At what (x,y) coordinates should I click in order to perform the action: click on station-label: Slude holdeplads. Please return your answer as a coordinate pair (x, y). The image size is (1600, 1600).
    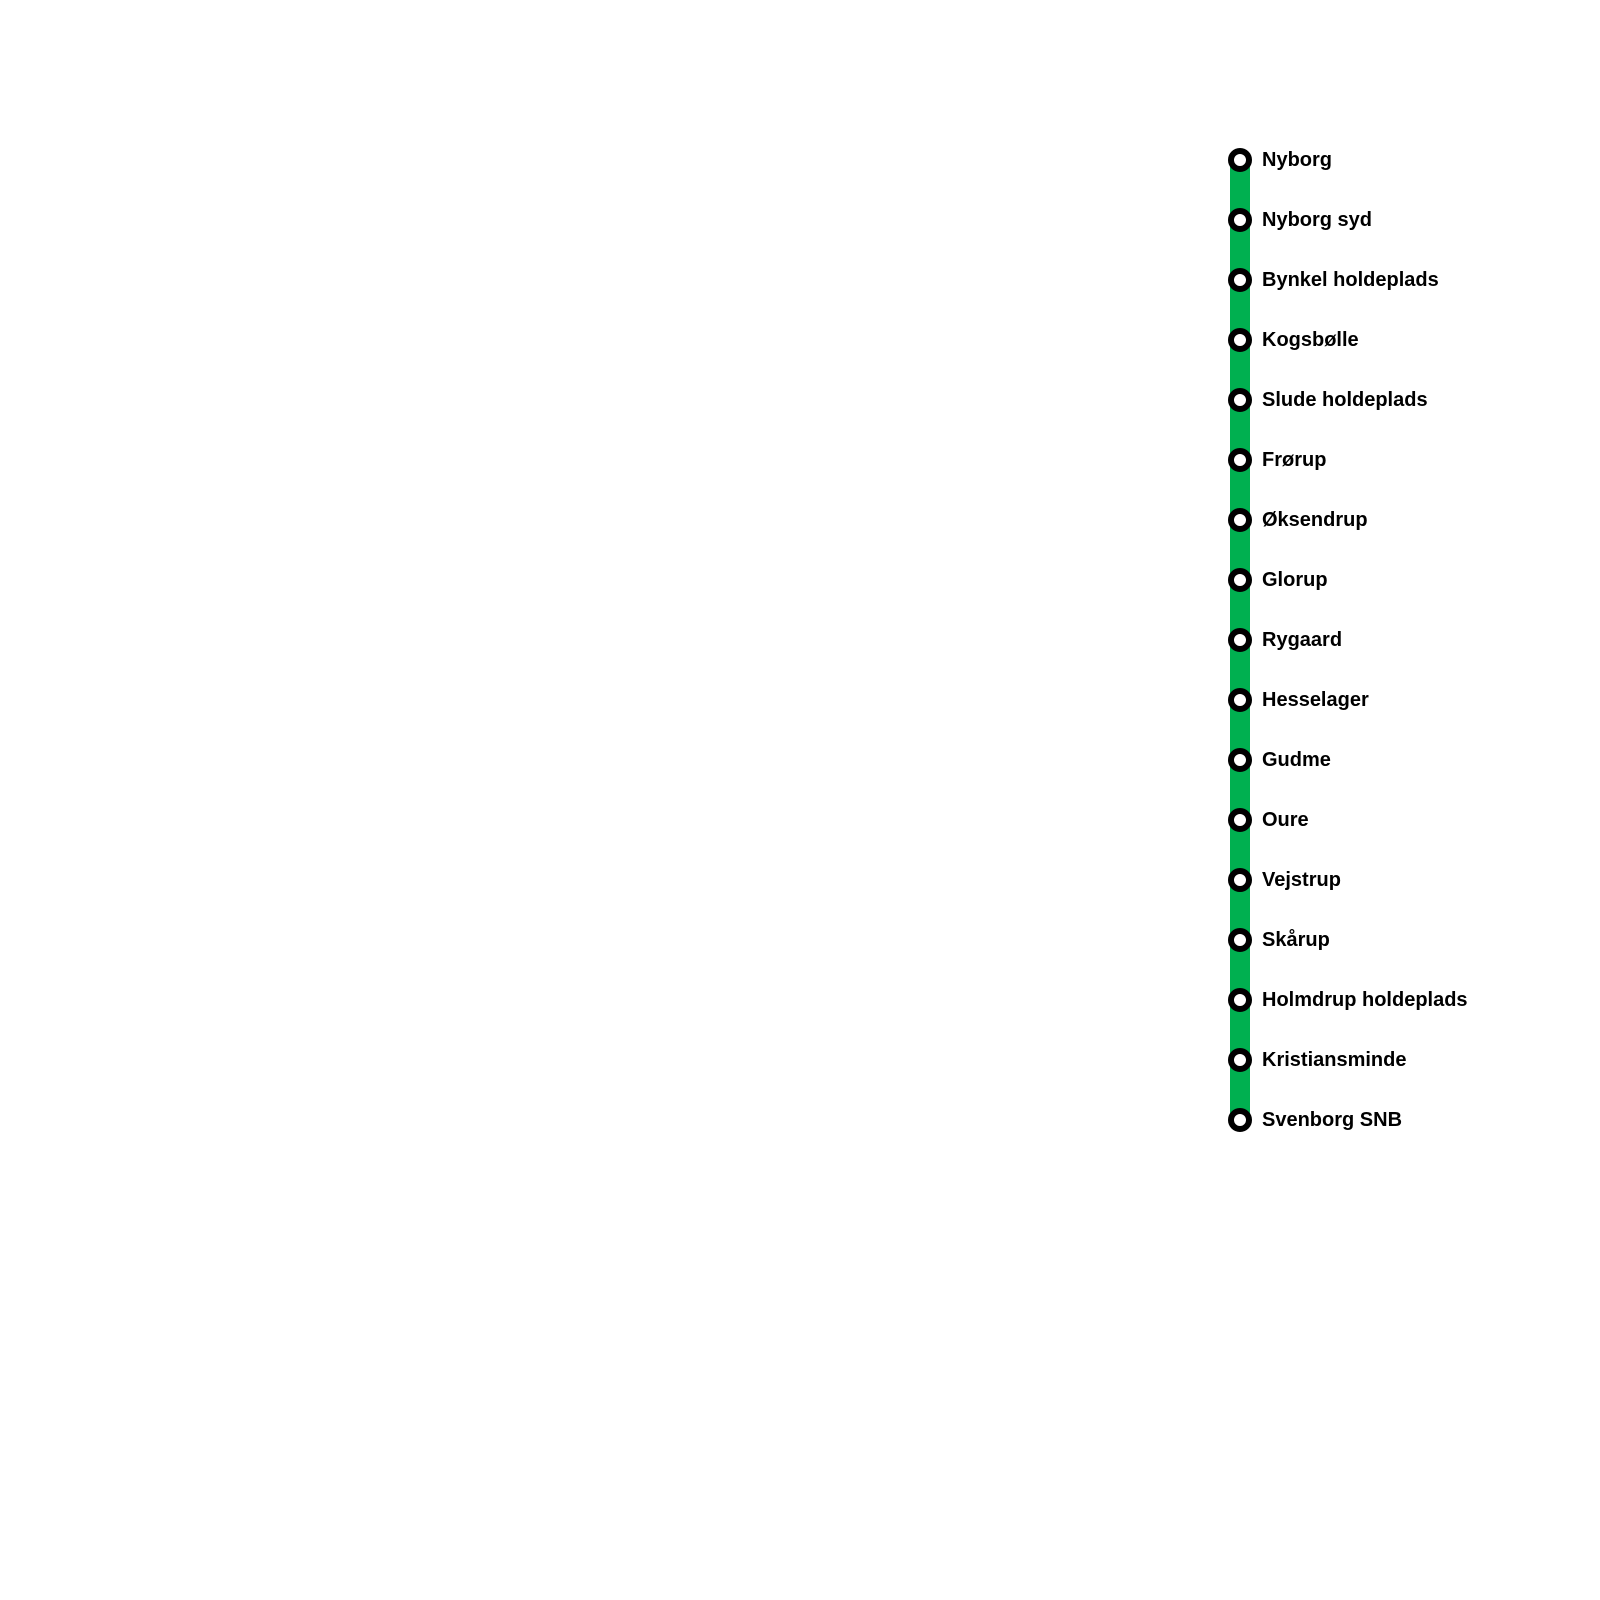
    Looking at the image, I should click on (1345, 400).